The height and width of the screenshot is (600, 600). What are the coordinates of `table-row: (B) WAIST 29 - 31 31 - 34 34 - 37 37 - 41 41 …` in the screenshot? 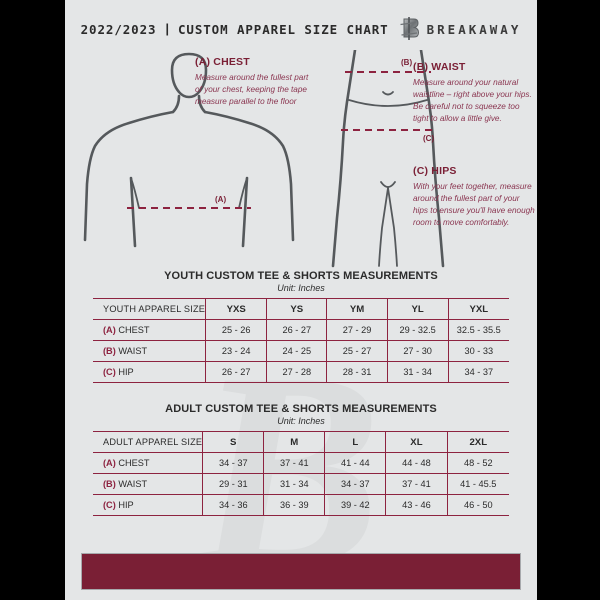 It's located at (301, 484).